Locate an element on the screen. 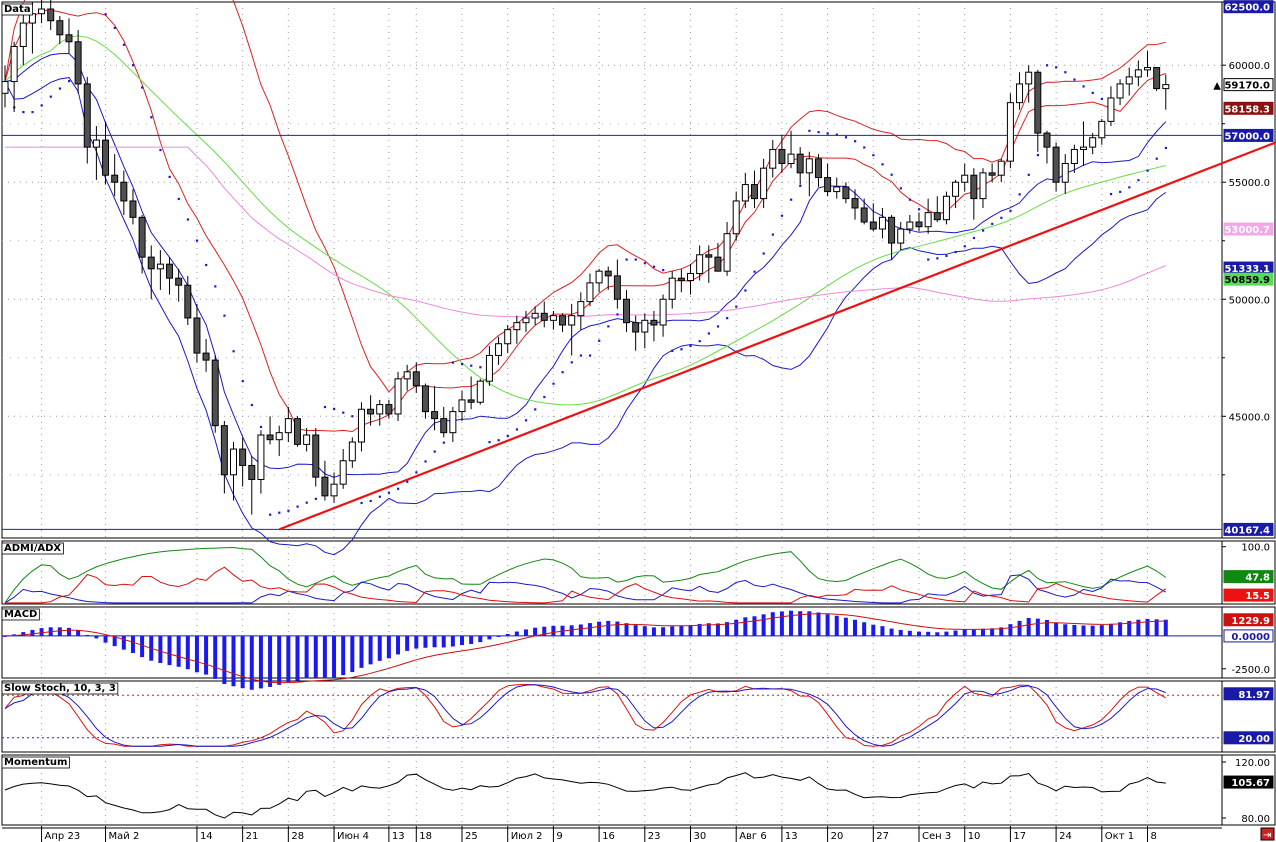  scroll-right-button is located at coordinates (1267, 834).